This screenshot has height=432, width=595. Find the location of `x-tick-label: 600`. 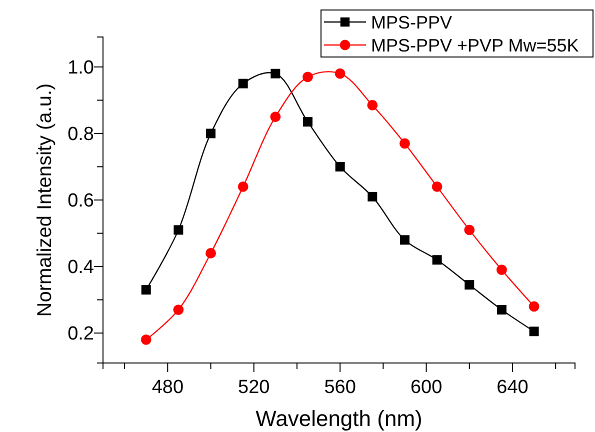

x-tick-label: 600 is located at coordinates (426, 387).